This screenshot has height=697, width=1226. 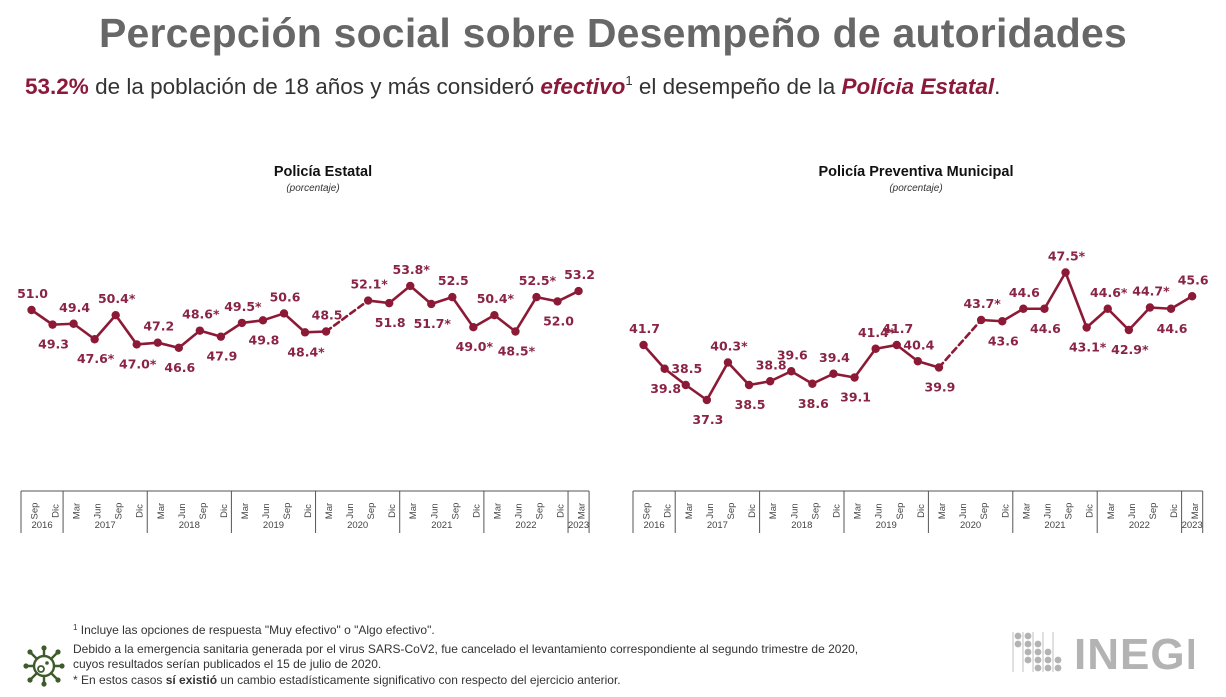 I want to click on axis-year-label: 2023, so click(x=578, y=525).